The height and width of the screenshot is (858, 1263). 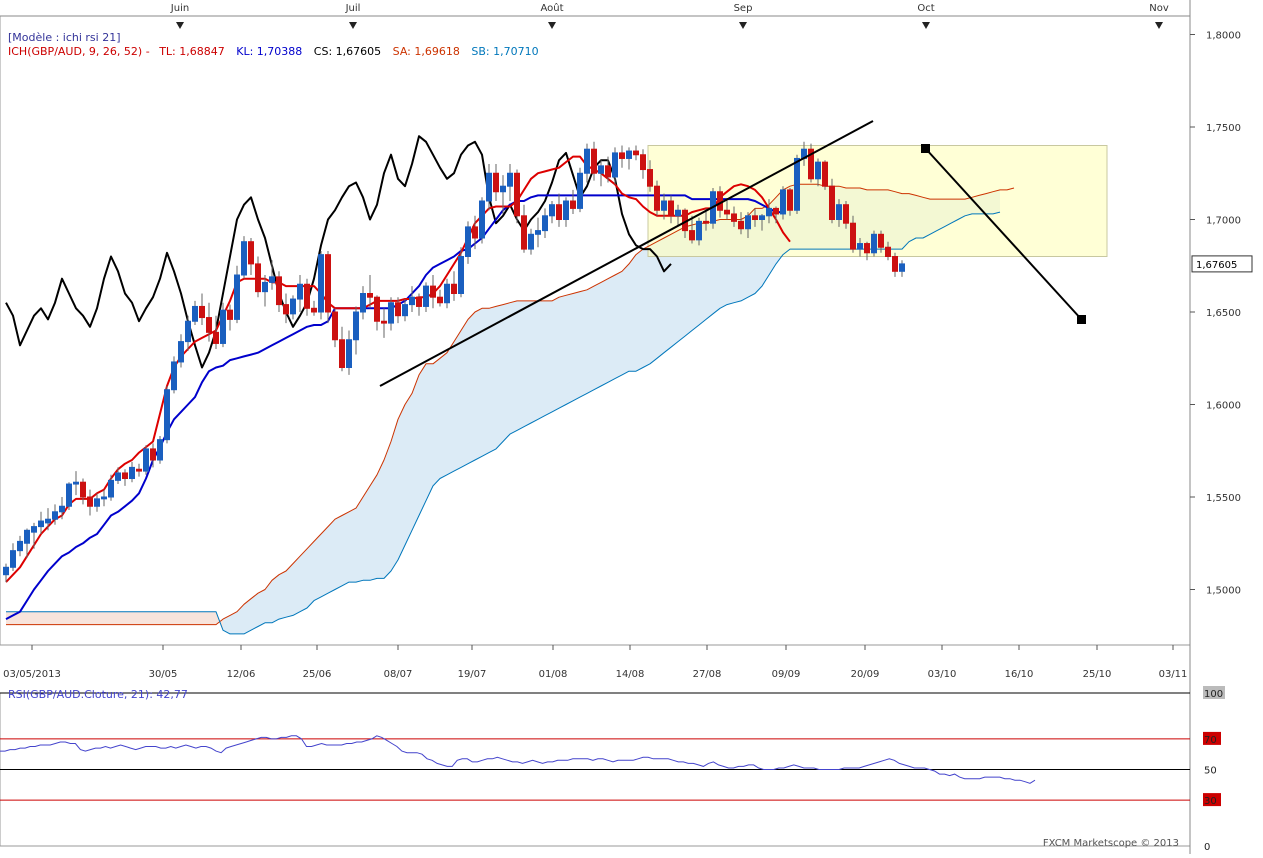 What do you see at coordinates (163, 674) in the screenshot?
I see `date-label: 30/05` at bounding box center [163, 674].